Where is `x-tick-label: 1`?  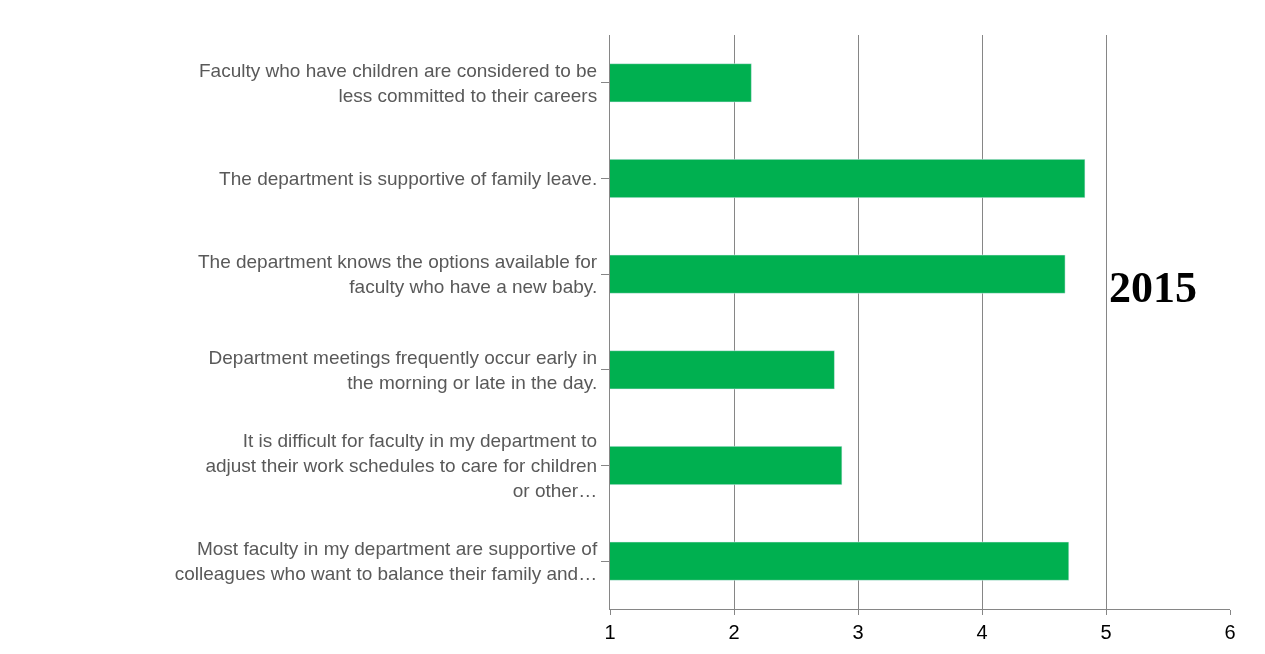 x-tick-label: 1 is located at coordinates (610, 632).